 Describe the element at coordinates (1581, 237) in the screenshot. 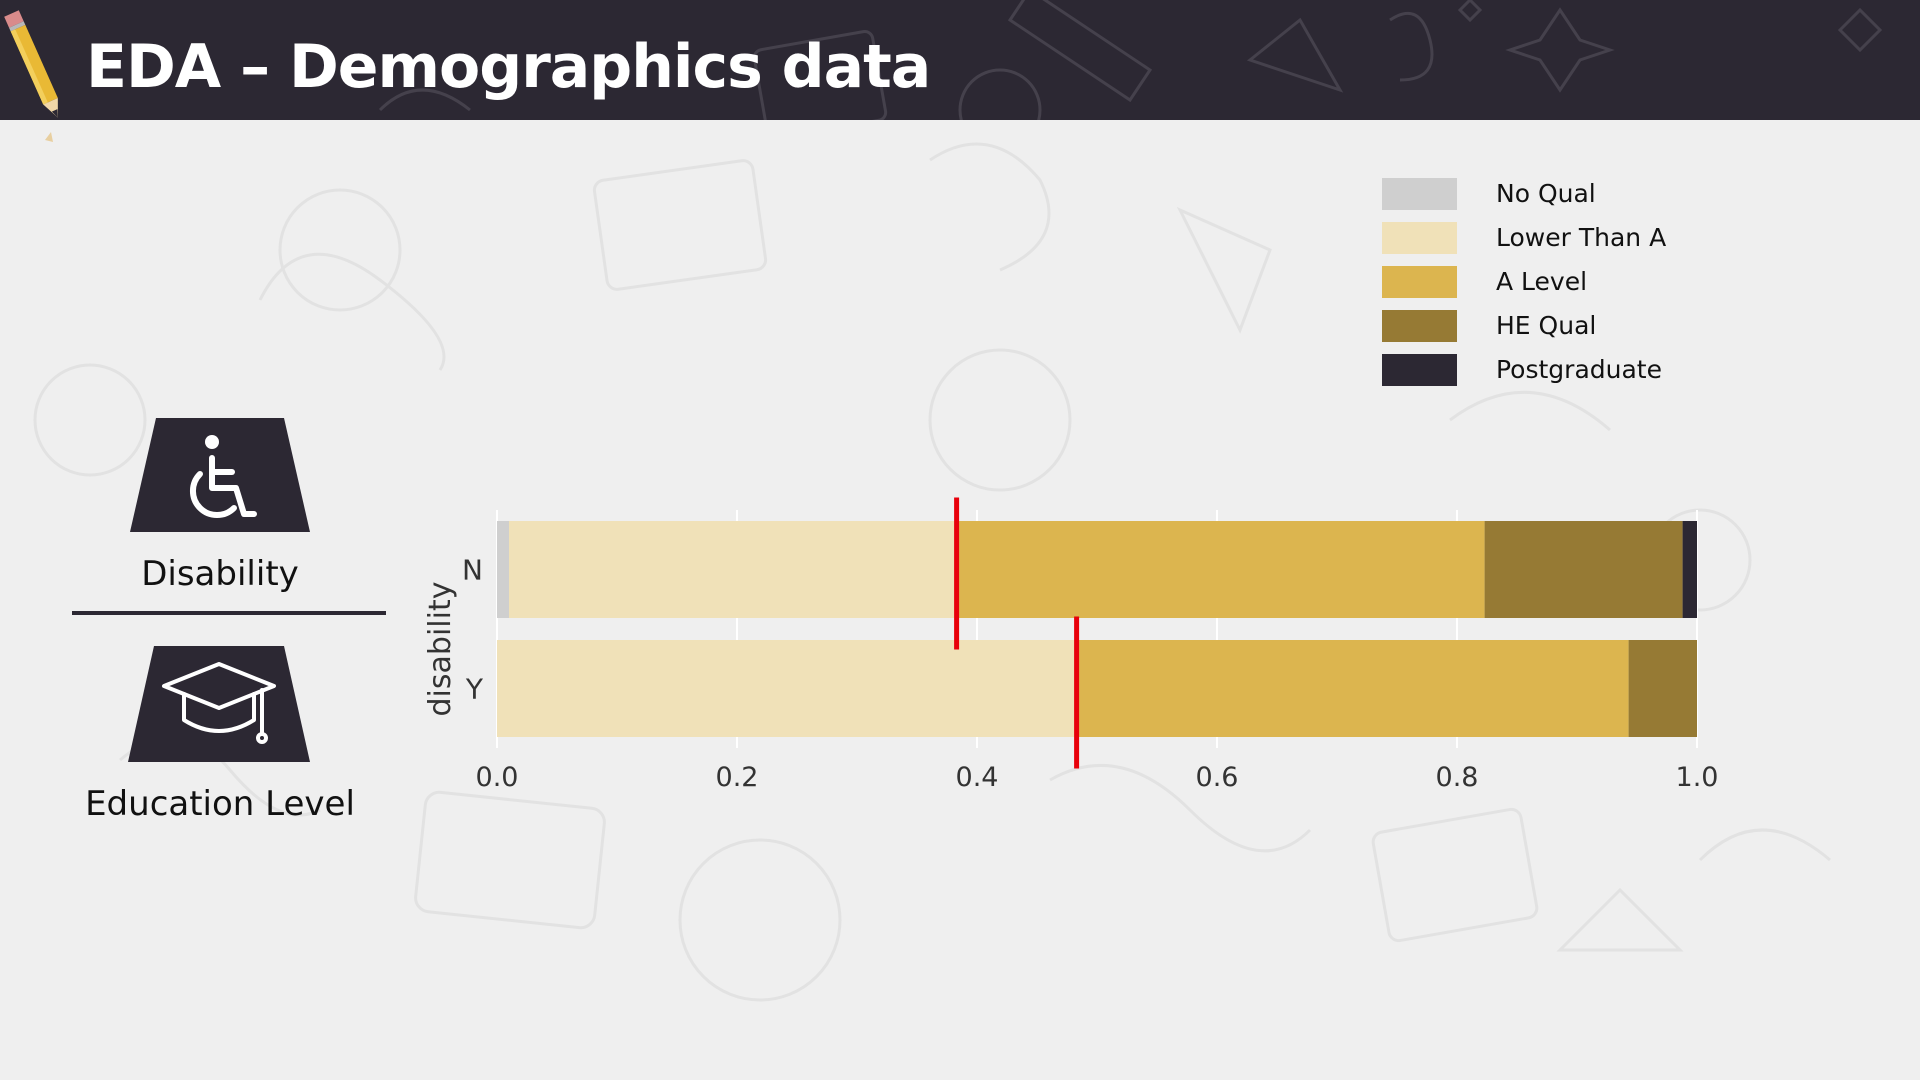

I see `legend-label: Lower Than A` at that location.